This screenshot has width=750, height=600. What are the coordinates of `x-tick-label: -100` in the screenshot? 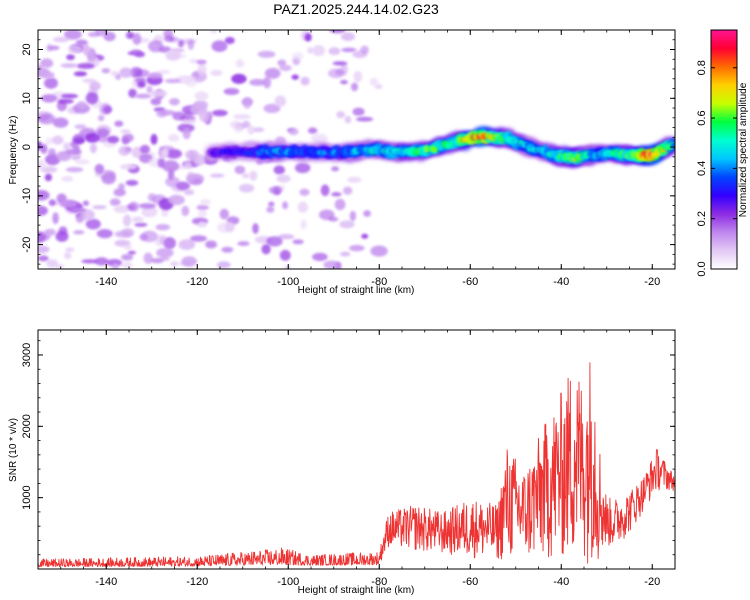 It's located at (288, 582).